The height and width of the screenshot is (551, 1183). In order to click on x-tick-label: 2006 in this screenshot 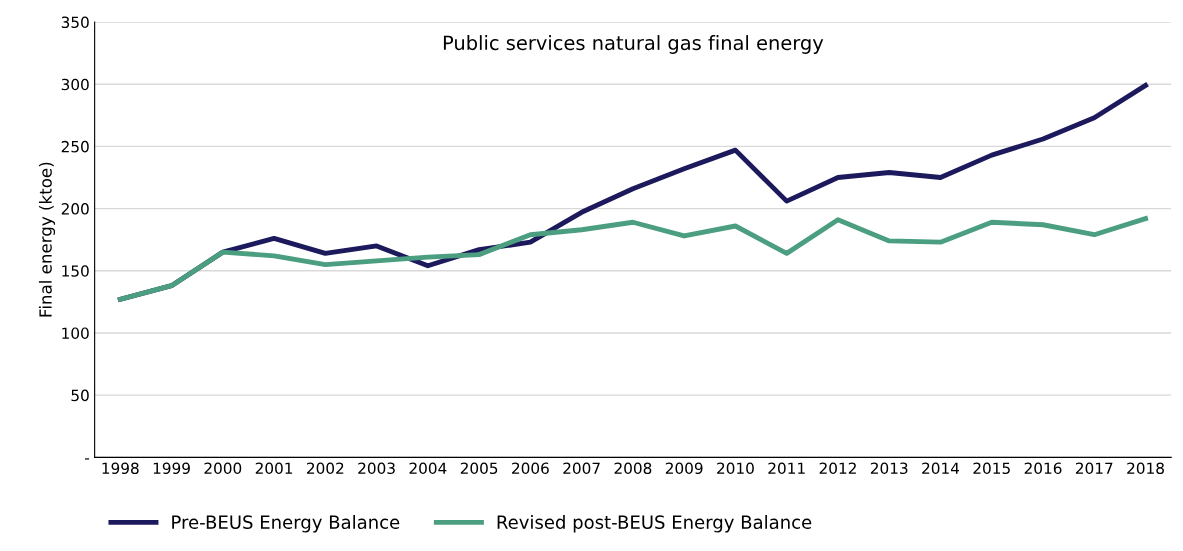, I will do `click(530, 468)`.